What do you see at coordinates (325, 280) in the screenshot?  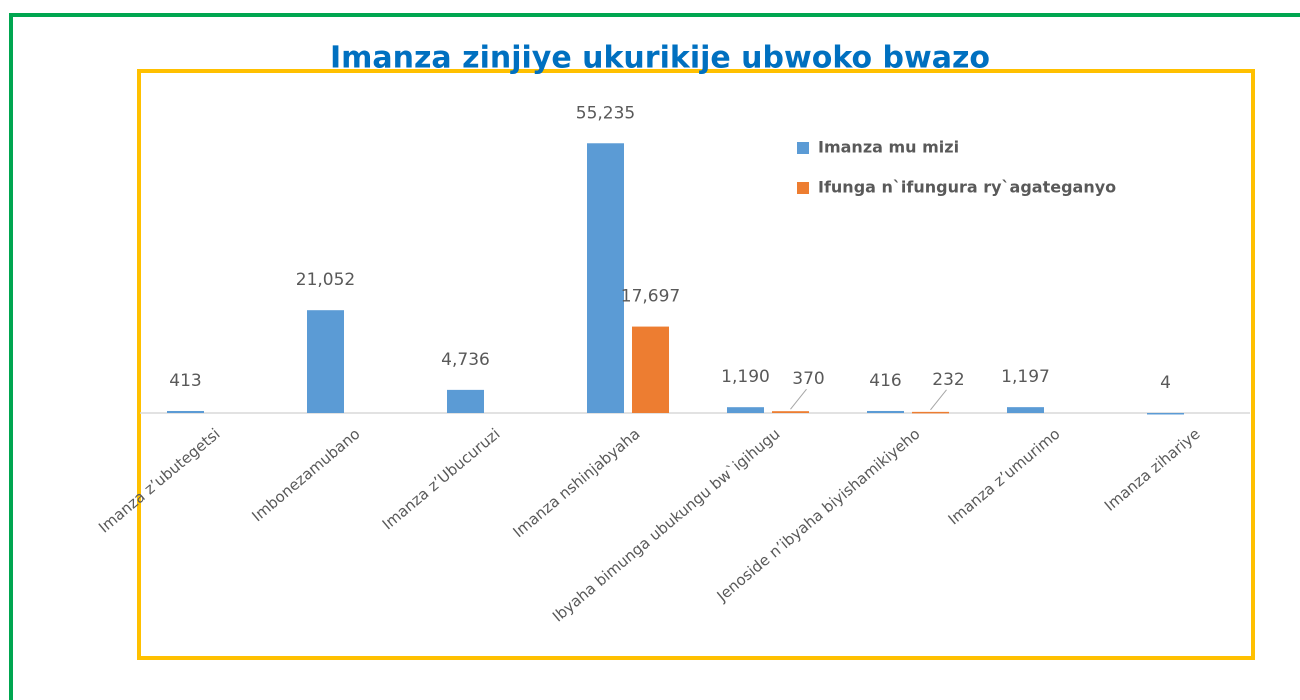 I see `data-label: 21,052` at bounding box center [325, 280].